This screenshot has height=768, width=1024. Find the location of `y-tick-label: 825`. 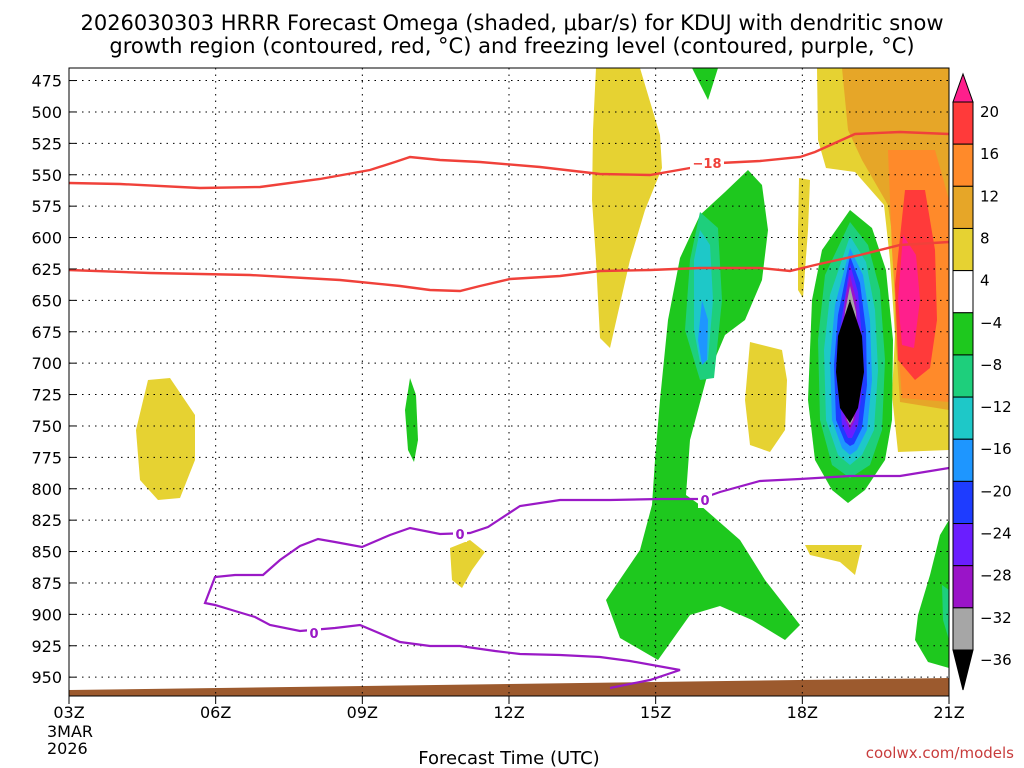

y-tick-label: 825 is located at coordinates (46, 520).